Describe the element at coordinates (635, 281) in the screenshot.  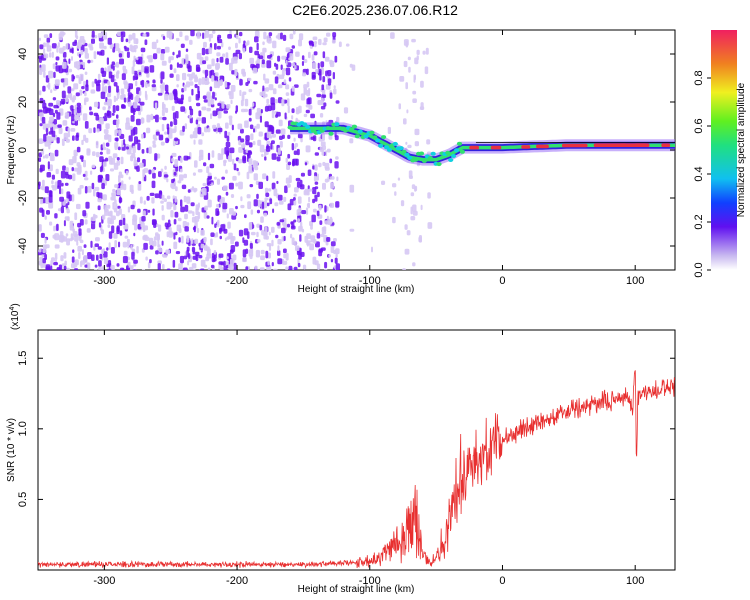
I see `spectrogram-xtick-label: 100` at that location.